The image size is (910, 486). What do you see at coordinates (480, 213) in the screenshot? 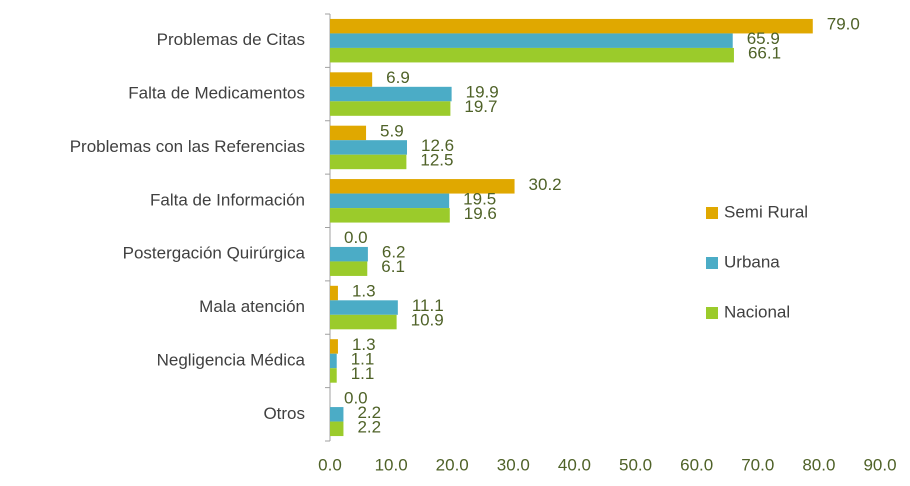
I see `data-label: 19.6` at bounding box center [480, 213].